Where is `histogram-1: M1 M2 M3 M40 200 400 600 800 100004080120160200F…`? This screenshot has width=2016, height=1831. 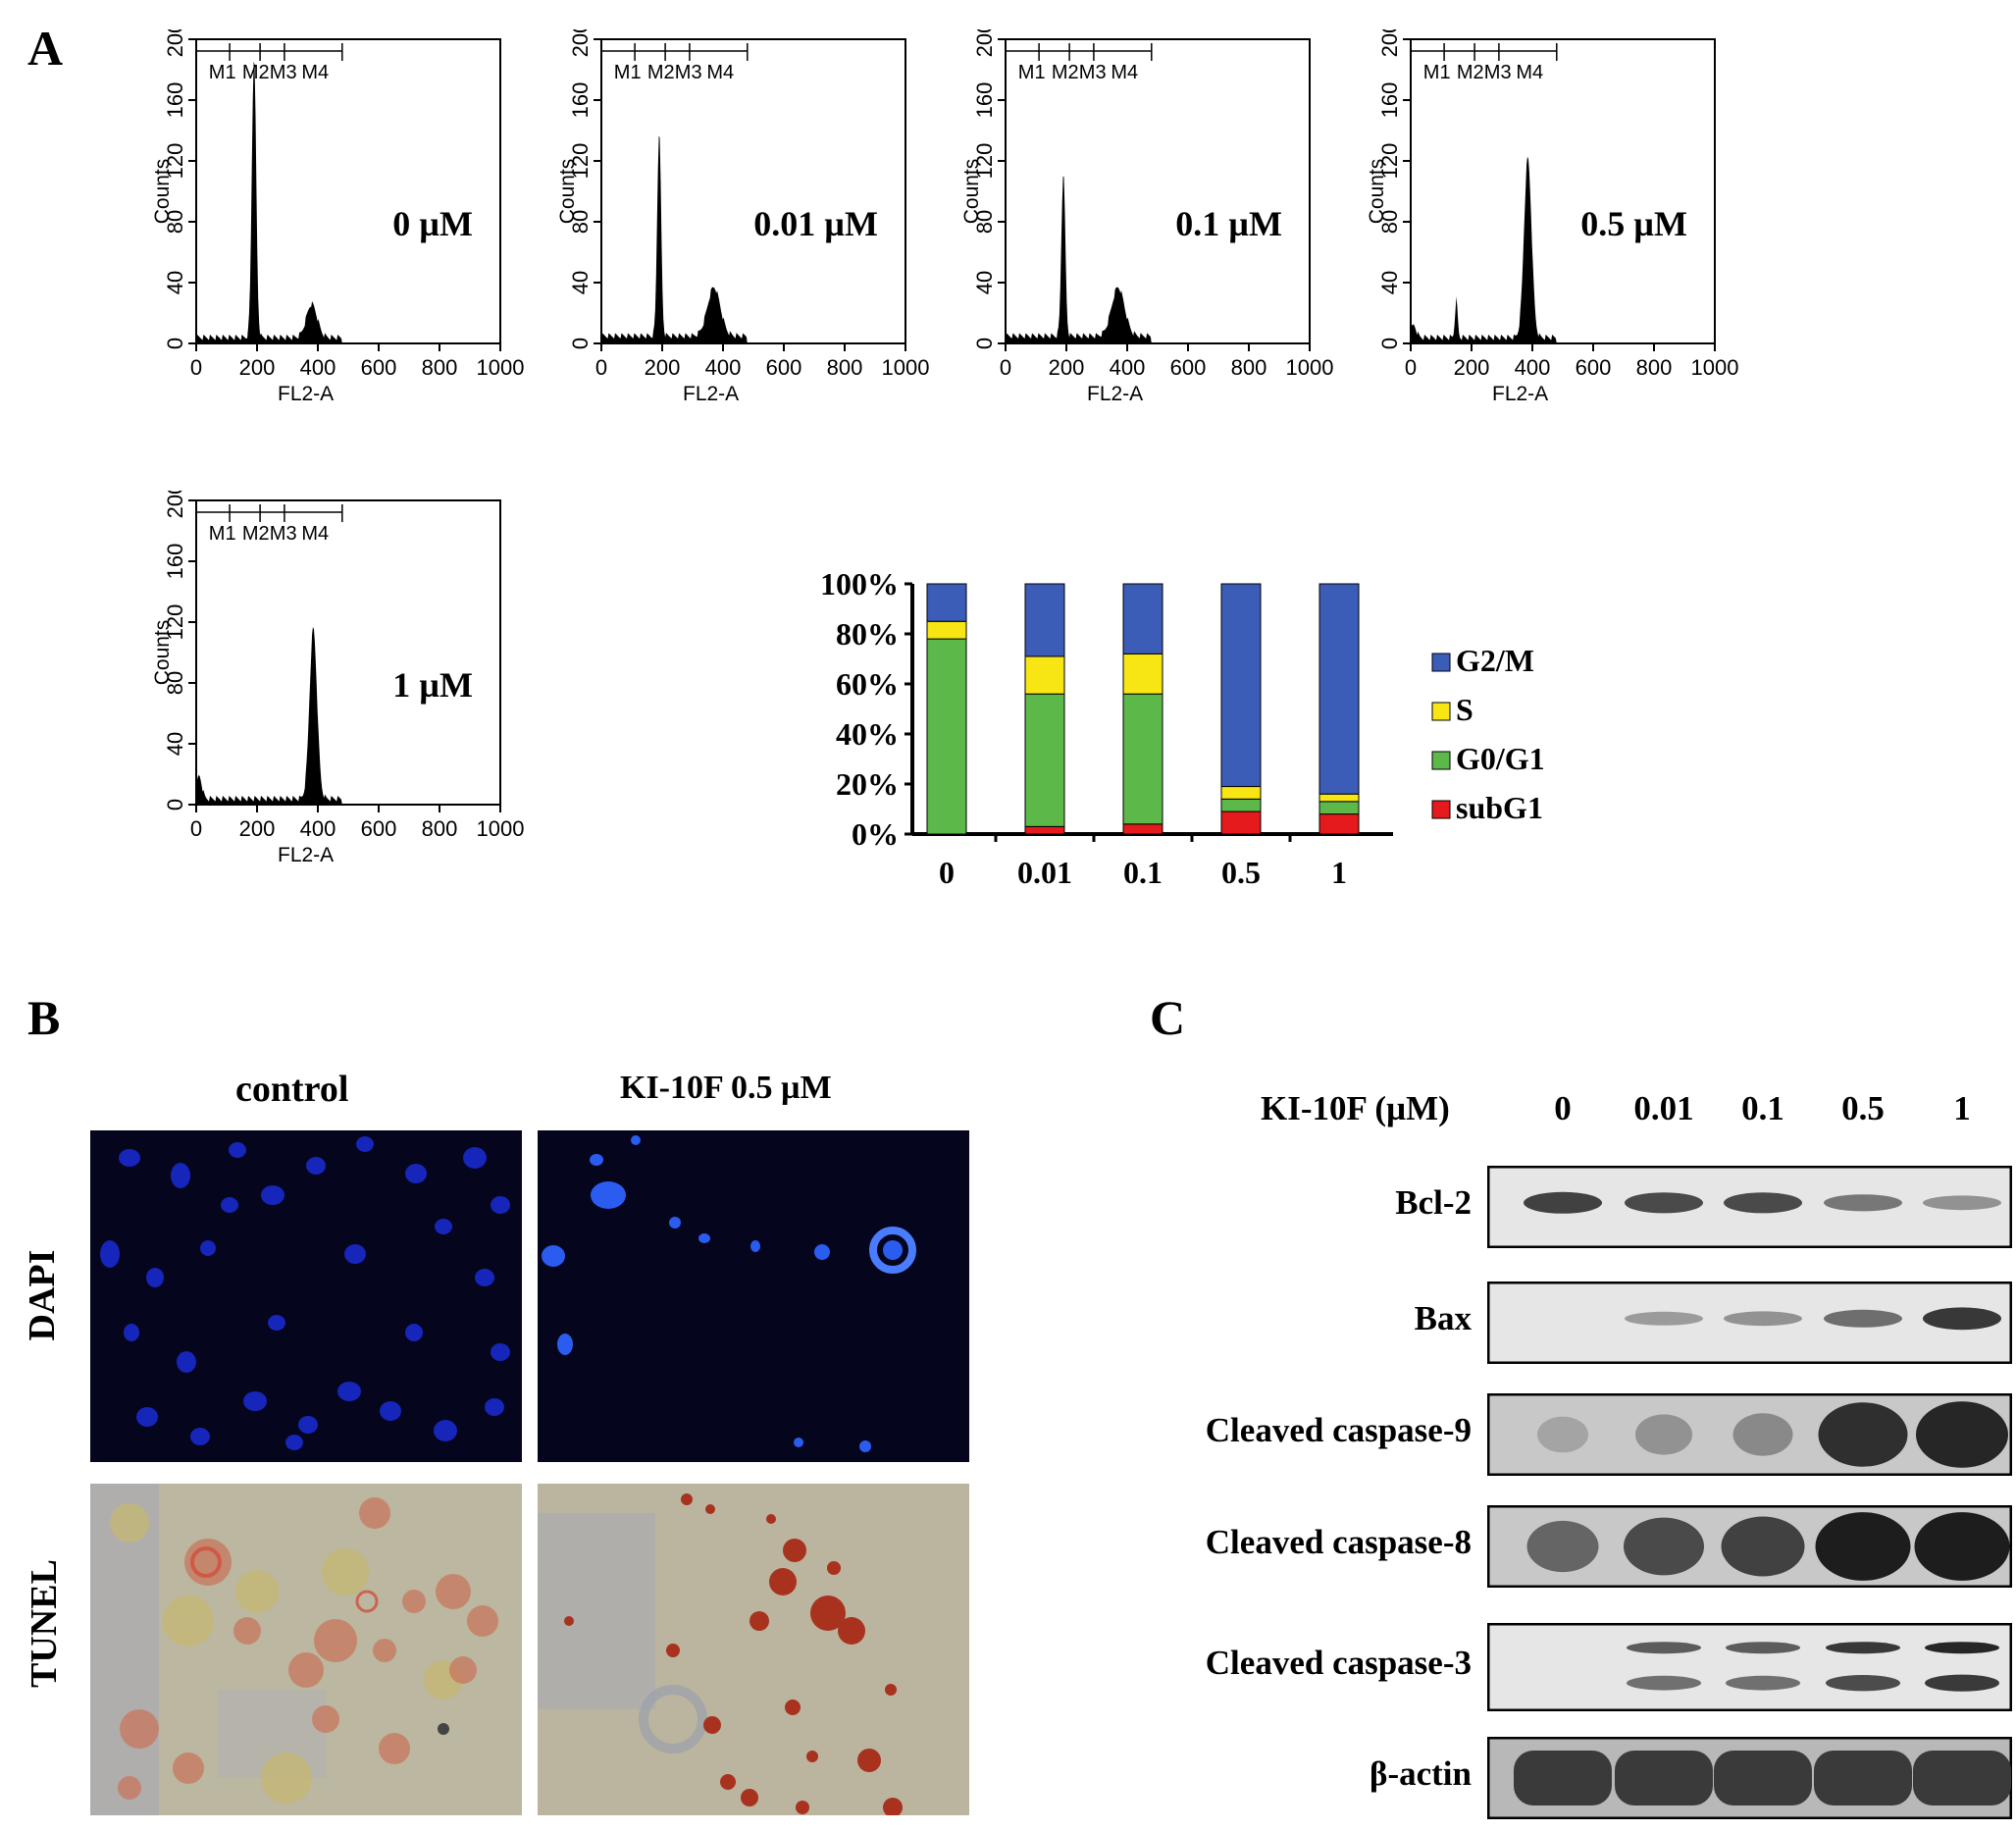 histogram-1: M1 M2 M3 M40 200 400 600 800 100004080120160200F… is located at coordinates (742, 217).